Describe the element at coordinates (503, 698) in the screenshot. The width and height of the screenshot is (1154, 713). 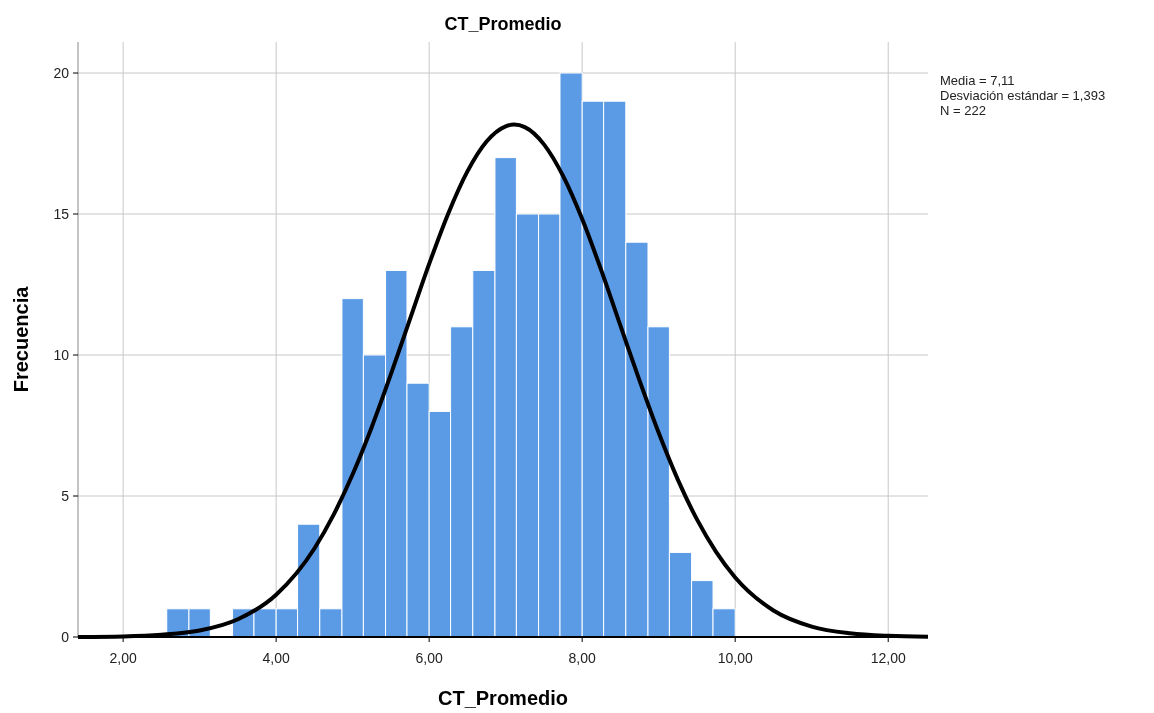
I see `x-axis-title: CT_Promedio` at that location.